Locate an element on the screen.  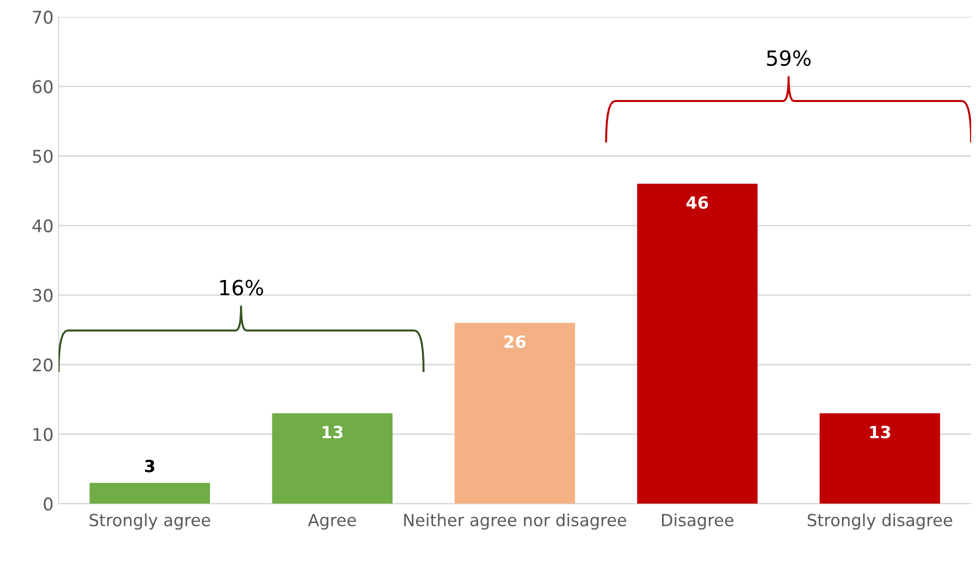
annotation: 59% is located at coordinates (789, 58).